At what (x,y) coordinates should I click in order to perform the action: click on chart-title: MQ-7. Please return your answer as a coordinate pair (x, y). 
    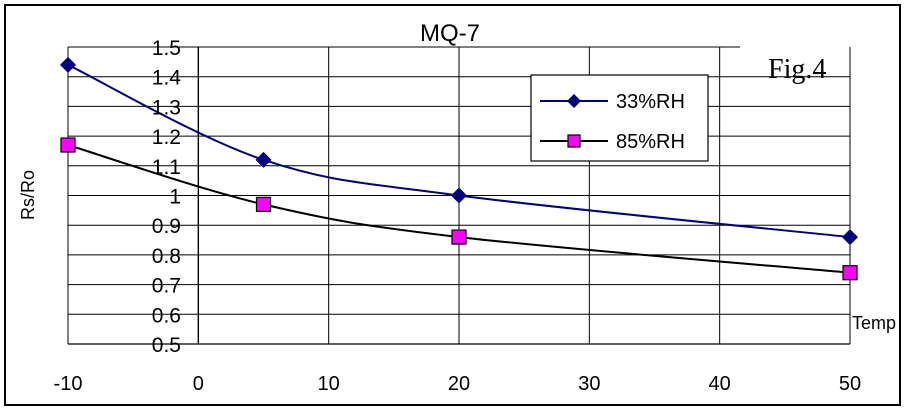
    Looking at the image, I should click on (450, 33).